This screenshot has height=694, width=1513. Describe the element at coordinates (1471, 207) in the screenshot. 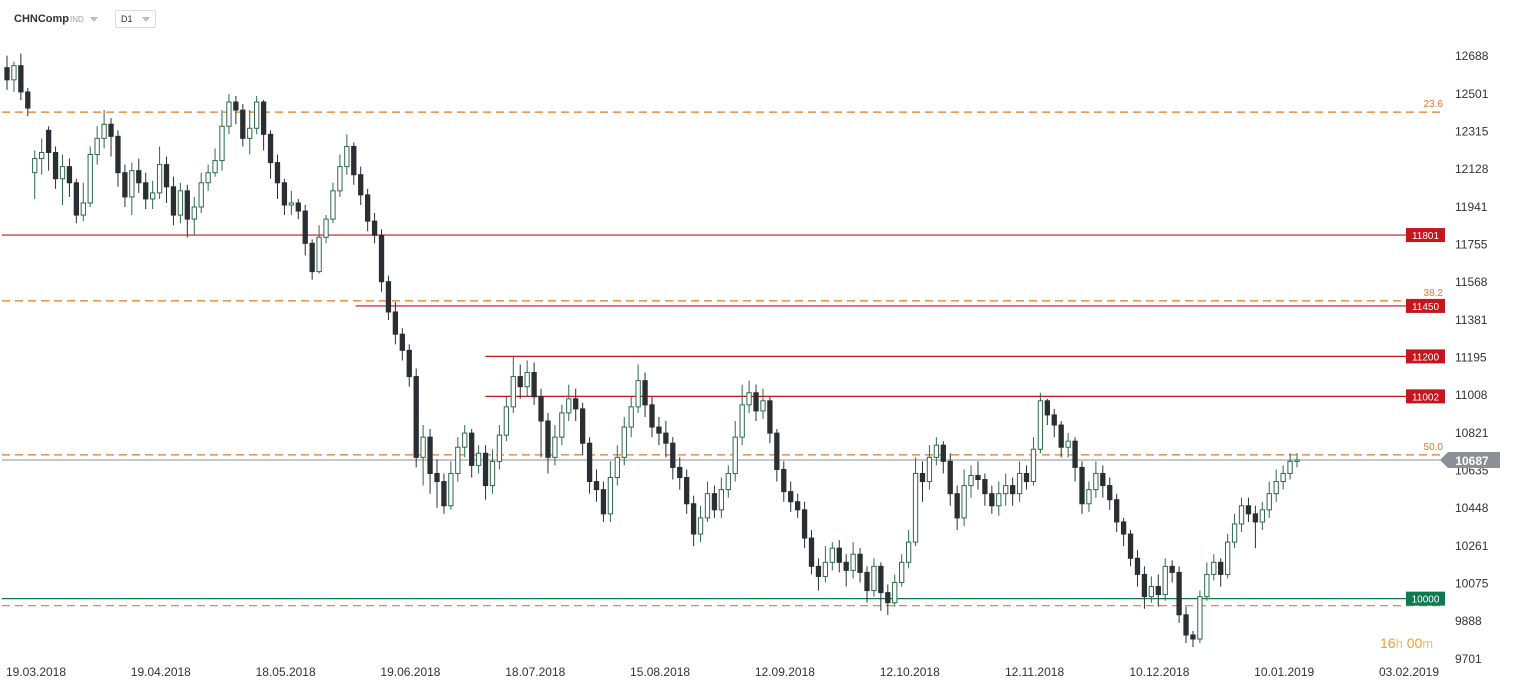

I see `y-tick-label: 11941` at that location.